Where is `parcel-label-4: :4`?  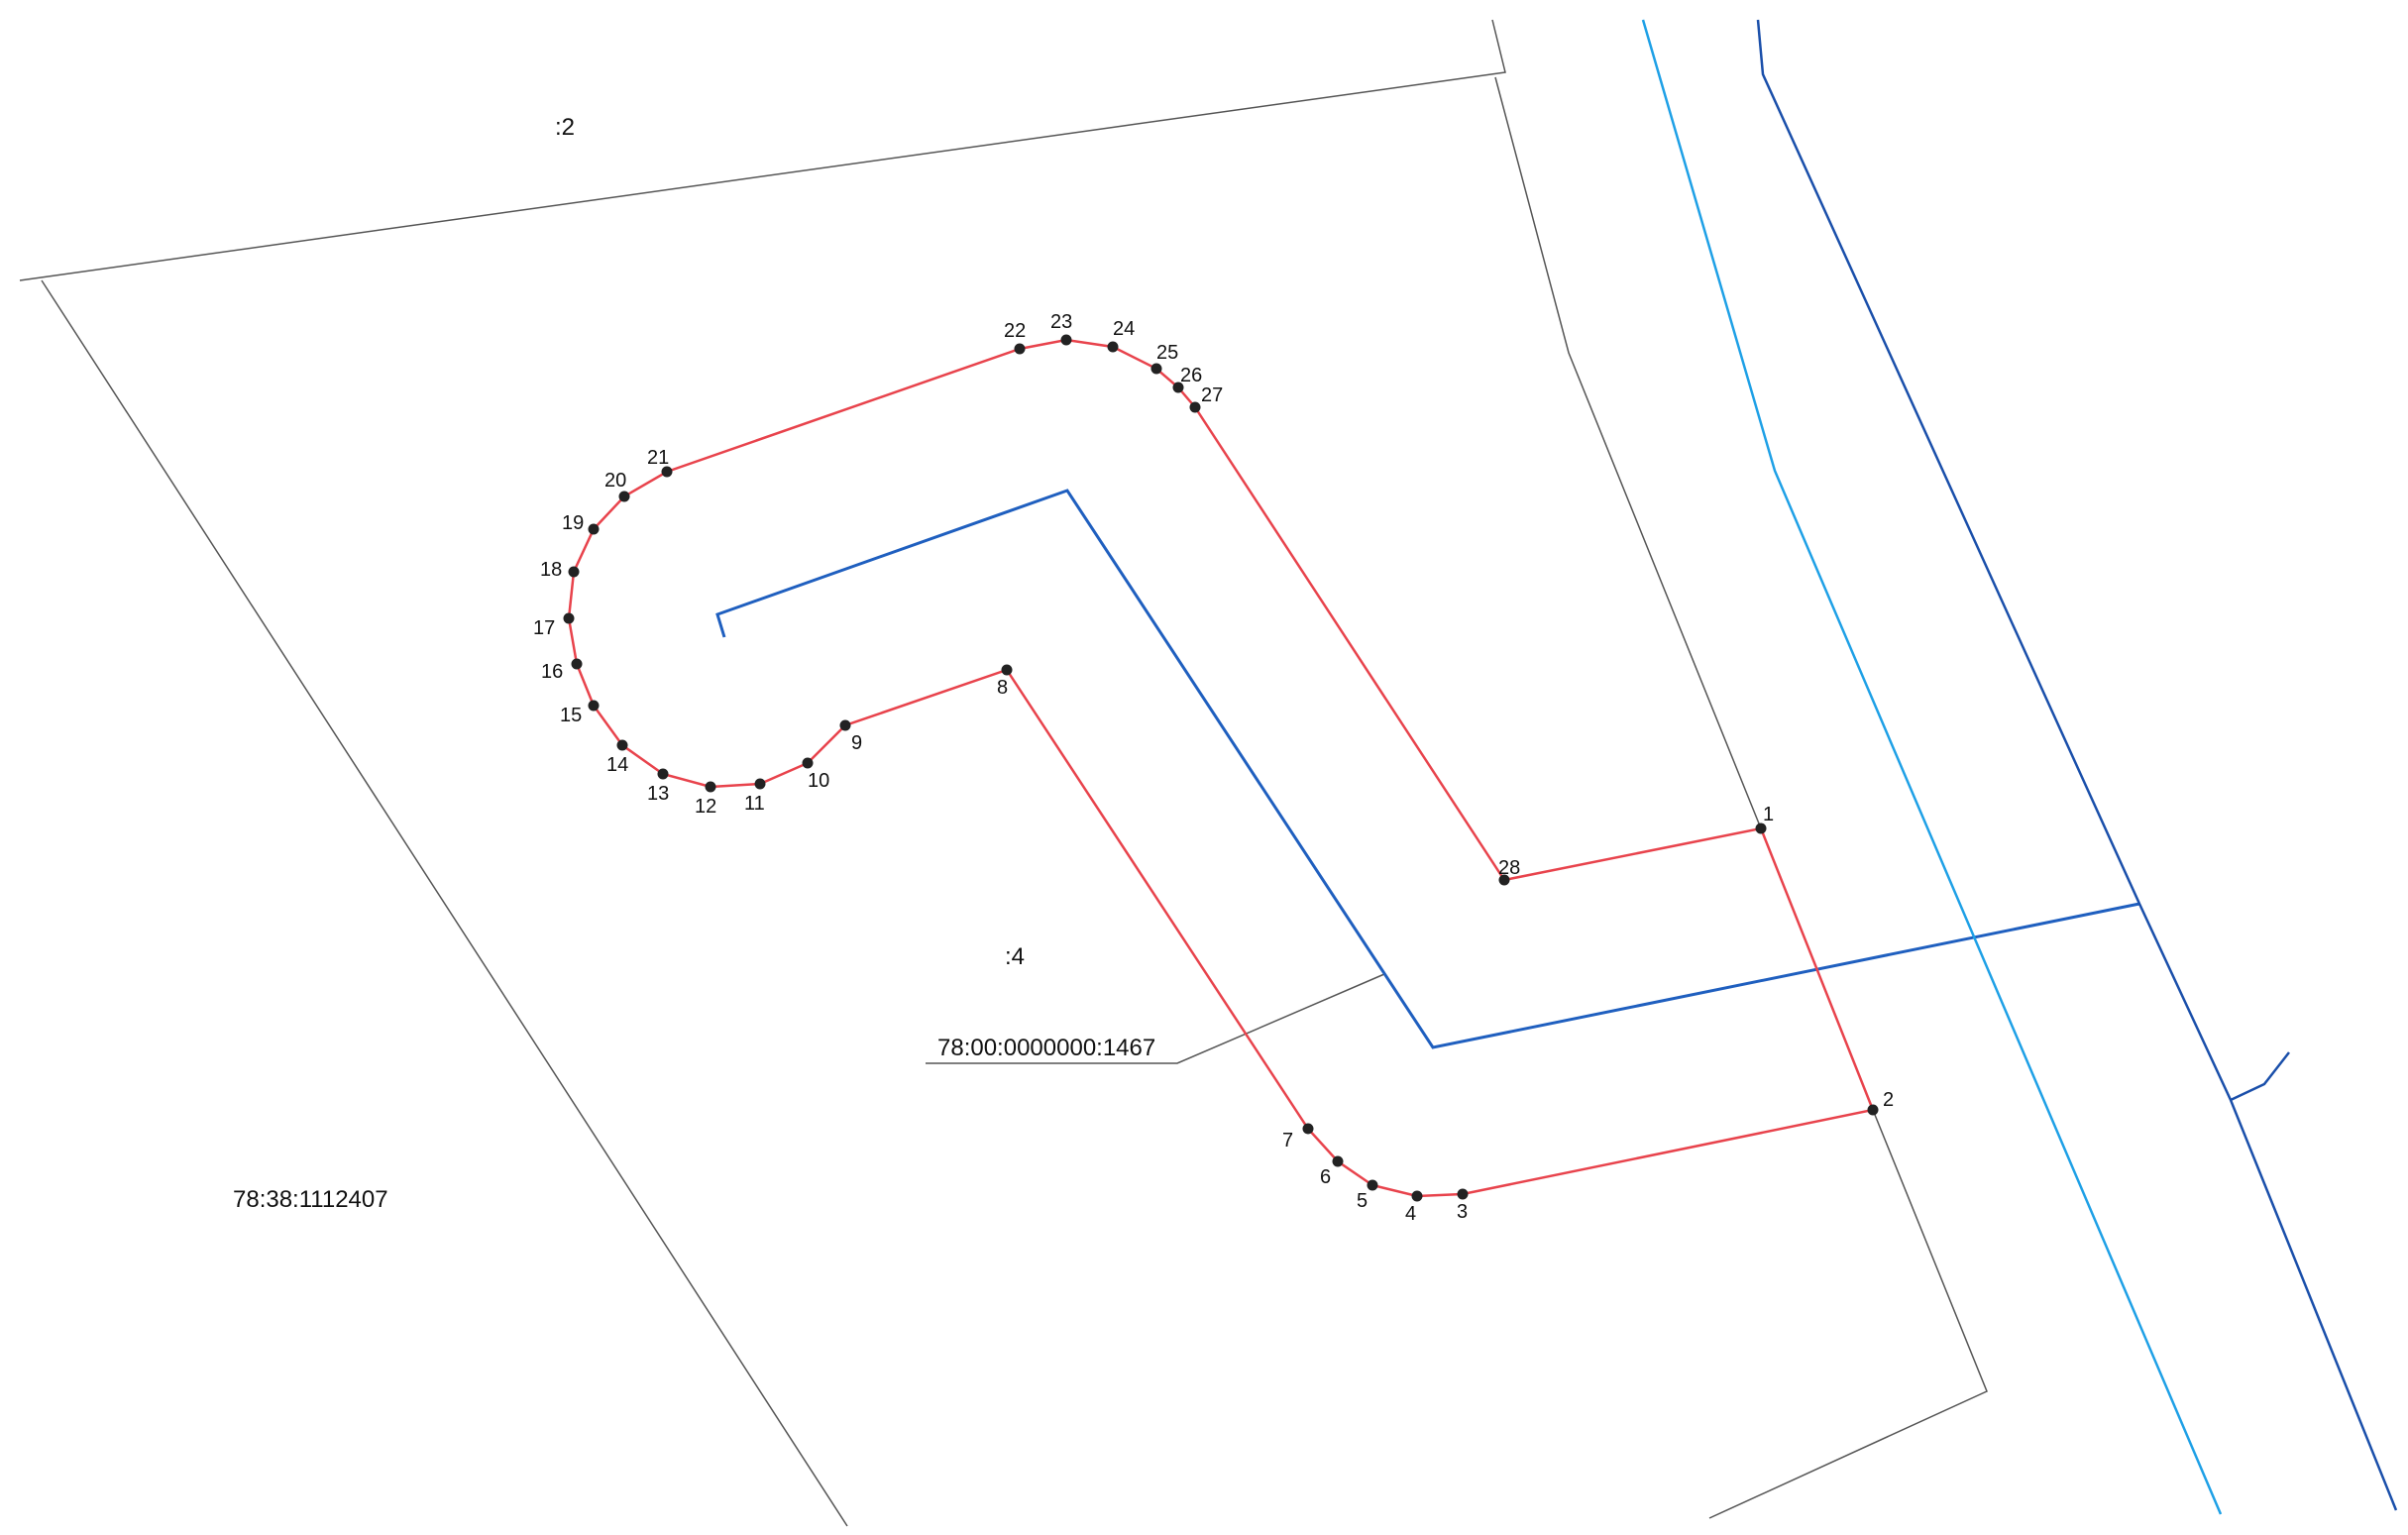 parcel-label-4: :4 is located at coordinates (1015, 956).